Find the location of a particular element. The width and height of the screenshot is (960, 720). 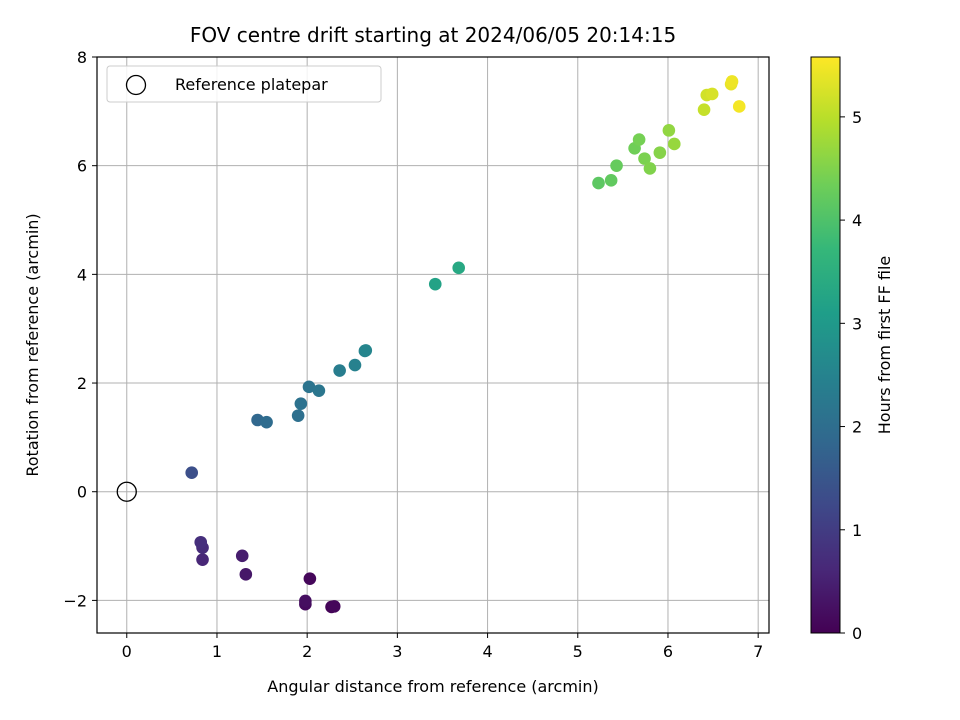

colorbar-tick-label: 2 is located at coordinates (857, 427).